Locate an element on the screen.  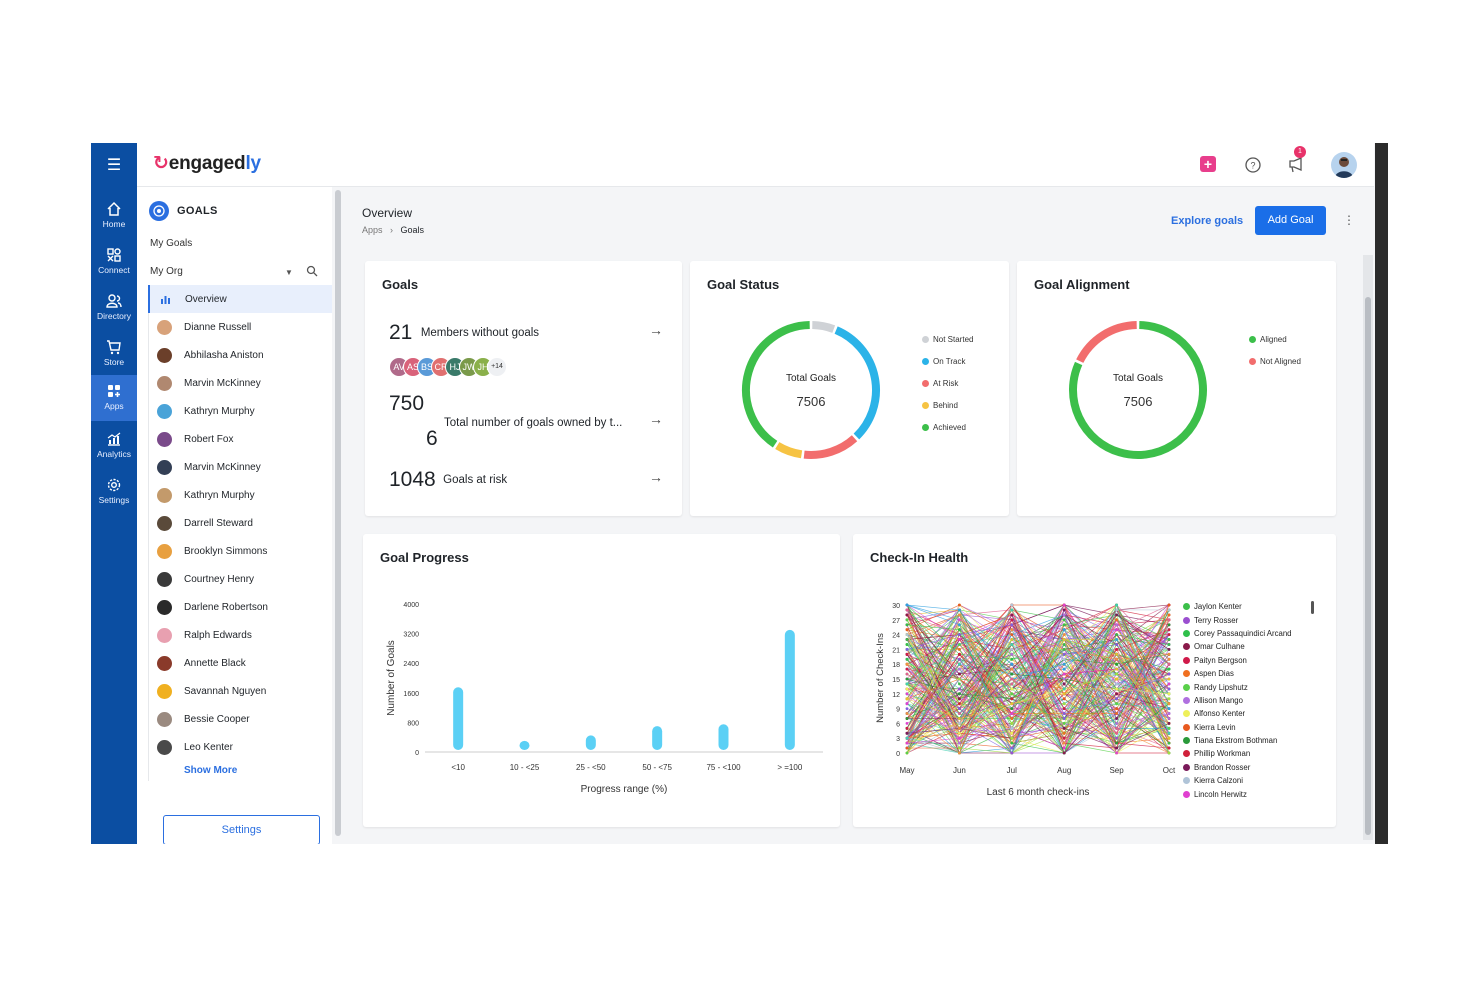
nav-directory: Directory is located at coordinates (114, 308).